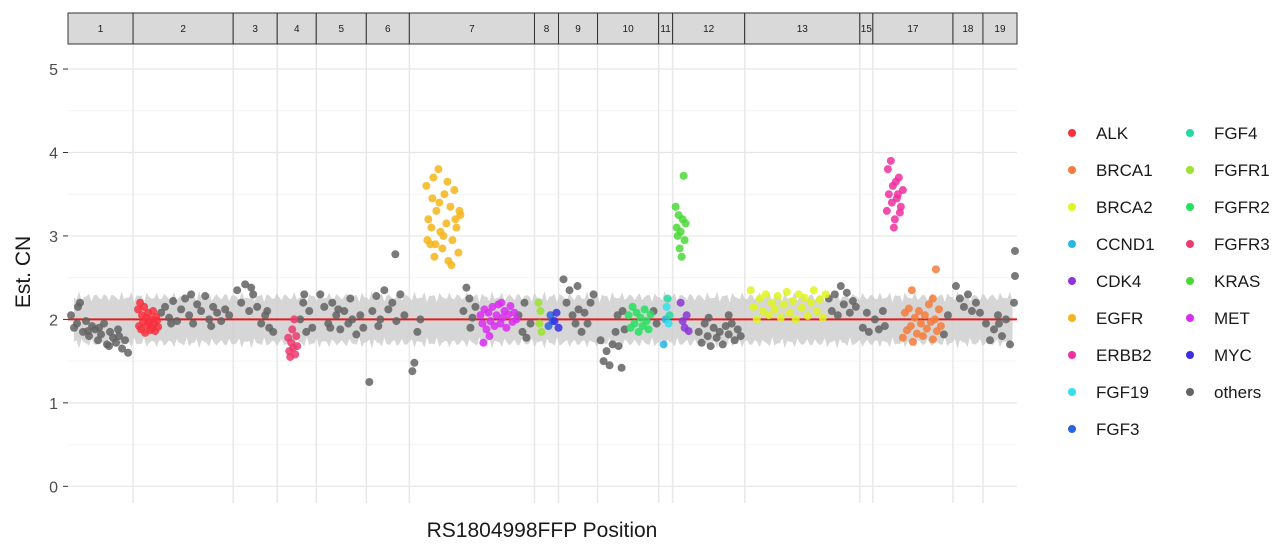  I want to click on chromosome-label: 8, so click(547, 29).